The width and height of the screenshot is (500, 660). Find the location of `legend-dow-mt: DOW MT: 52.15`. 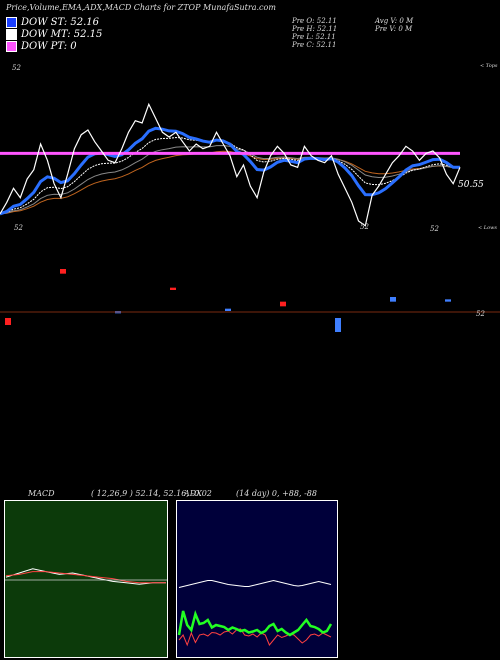

legend-dow-mt: DOW MT: 52.15 is located at coordinates (54, 34).